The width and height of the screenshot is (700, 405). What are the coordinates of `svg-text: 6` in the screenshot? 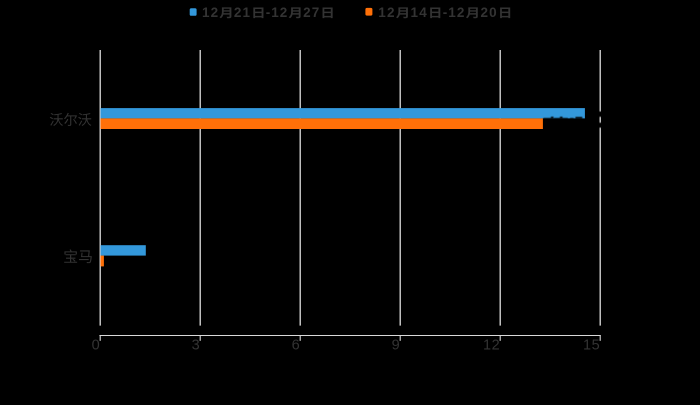 It's located at (296, 346).